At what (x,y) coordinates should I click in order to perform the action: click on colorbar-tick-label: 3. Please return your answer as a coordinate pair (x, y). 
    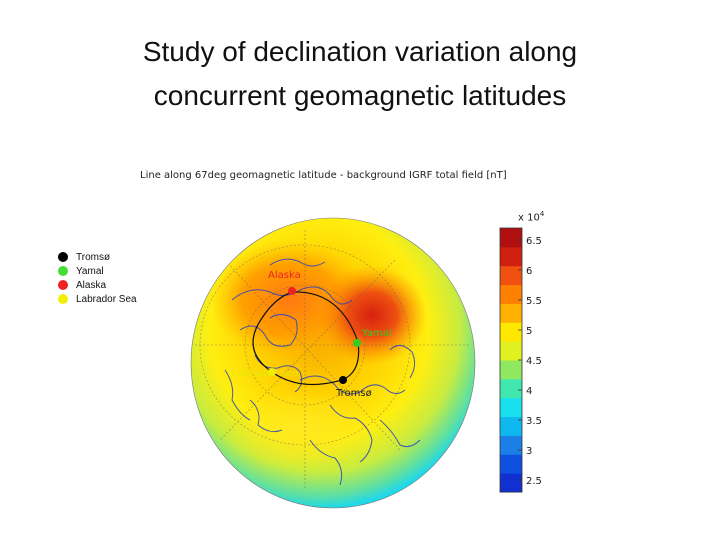
    Looking at the image, I should click on (529, 451).